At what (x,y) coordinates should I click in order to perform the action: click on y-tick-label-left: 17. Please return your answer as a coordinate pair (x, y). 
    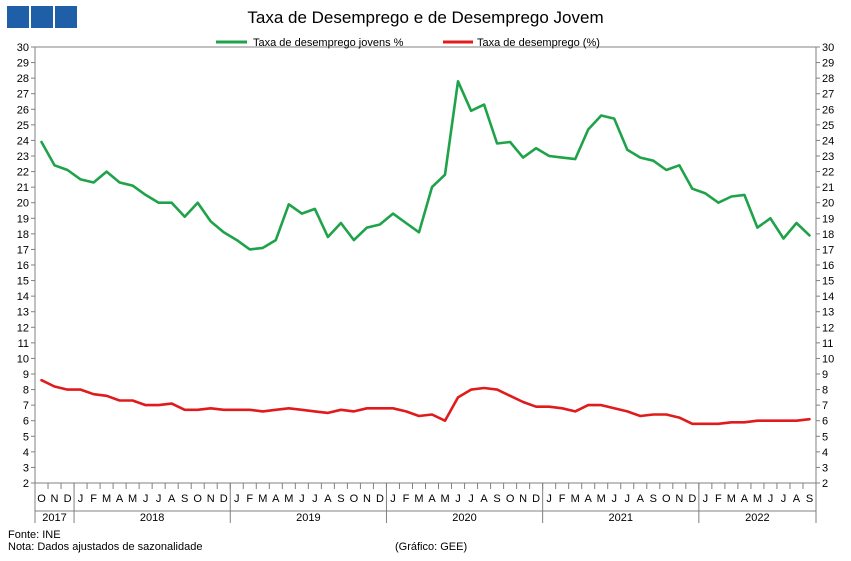
    Looking at the image, I should click on (23, 250).